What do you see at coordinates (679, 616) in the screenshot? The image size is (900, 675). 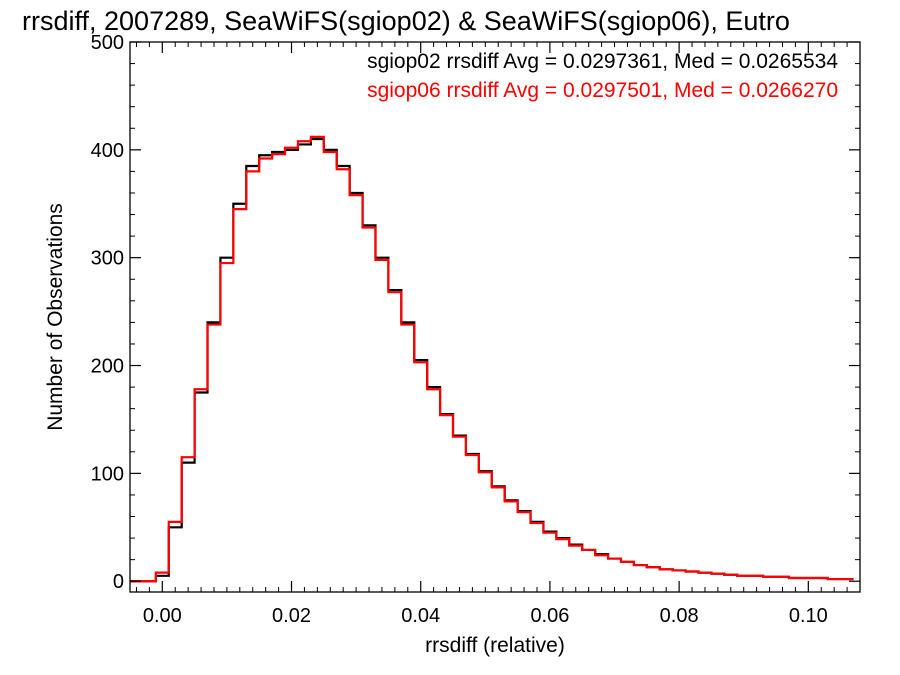 I see `x-tick-label: 0.08` at bounding box center [679, 616].